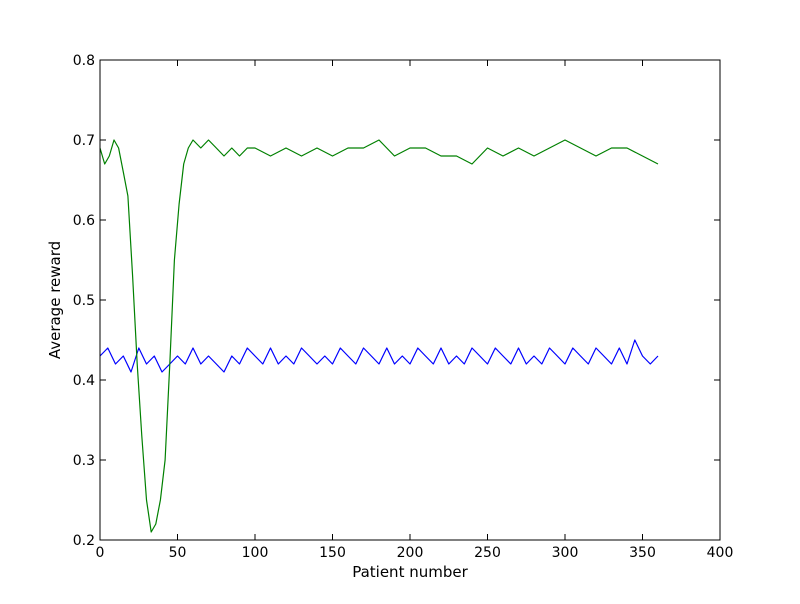  Describe the element at coordinates (642, 553) in the screenshot. I see `x-tick-label: 350` at that location.